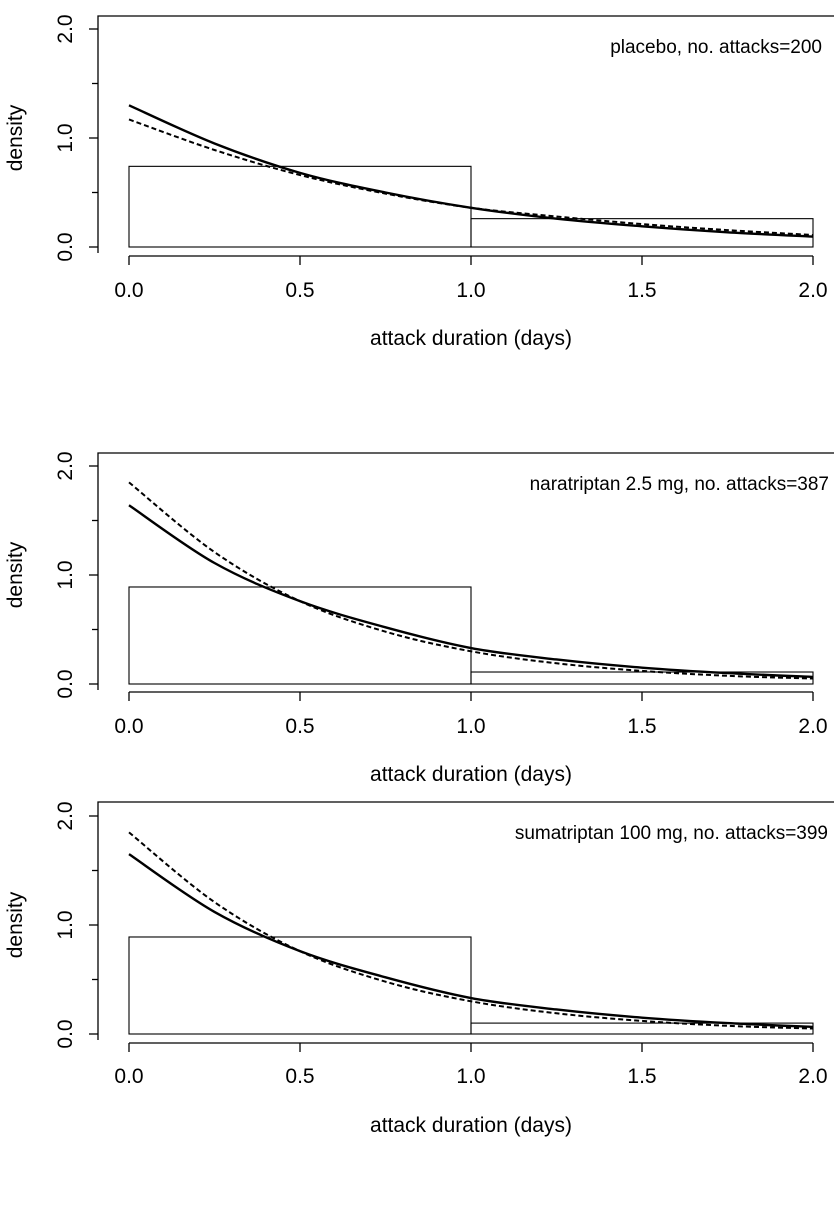  What do you see at coordinates (671, 833) in the screenshot?
I see `panel-annotation: sumatriptan 100 mg, no. attacks=399` at bounding box center [671, 833].